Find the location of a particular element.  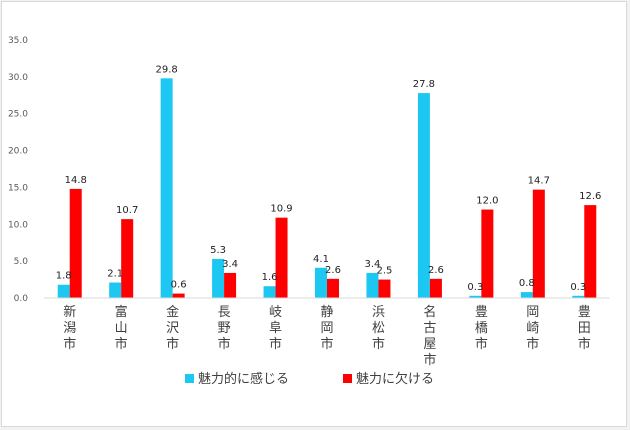

x-tick-label: 長野市 is located at coordinates (224, 328).